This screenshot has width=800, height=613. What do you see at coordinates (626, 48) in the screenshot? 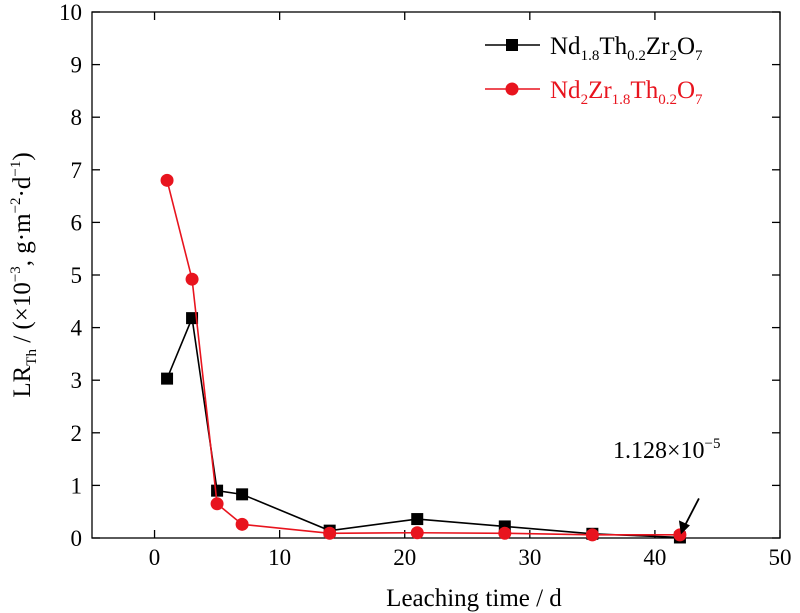
I see `legend-label: Nd1.8Th0.2Zr2O7` at bounding box center [626, 48].